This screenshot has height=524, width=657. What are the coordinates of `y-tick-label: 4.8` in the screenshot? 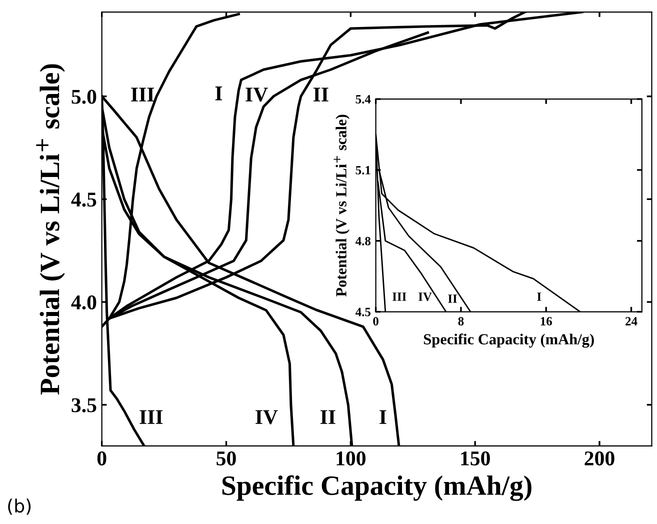 It's located at (363, 241).